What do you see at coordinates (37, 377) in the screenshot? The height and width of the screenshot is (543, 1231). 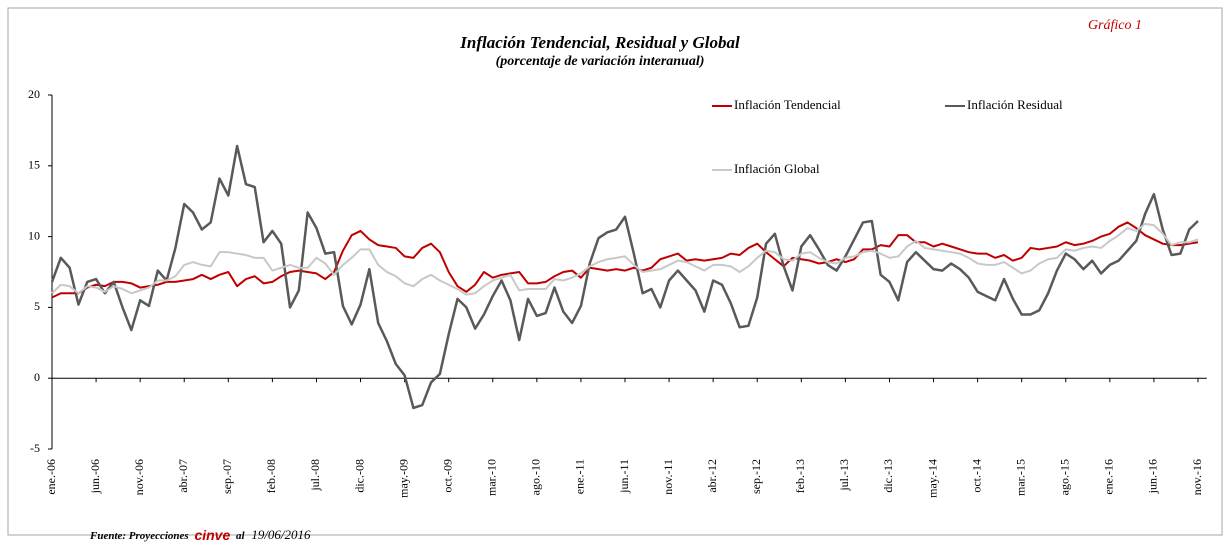 I see `y-tick-label: 0` at bounding box center [37, 377].